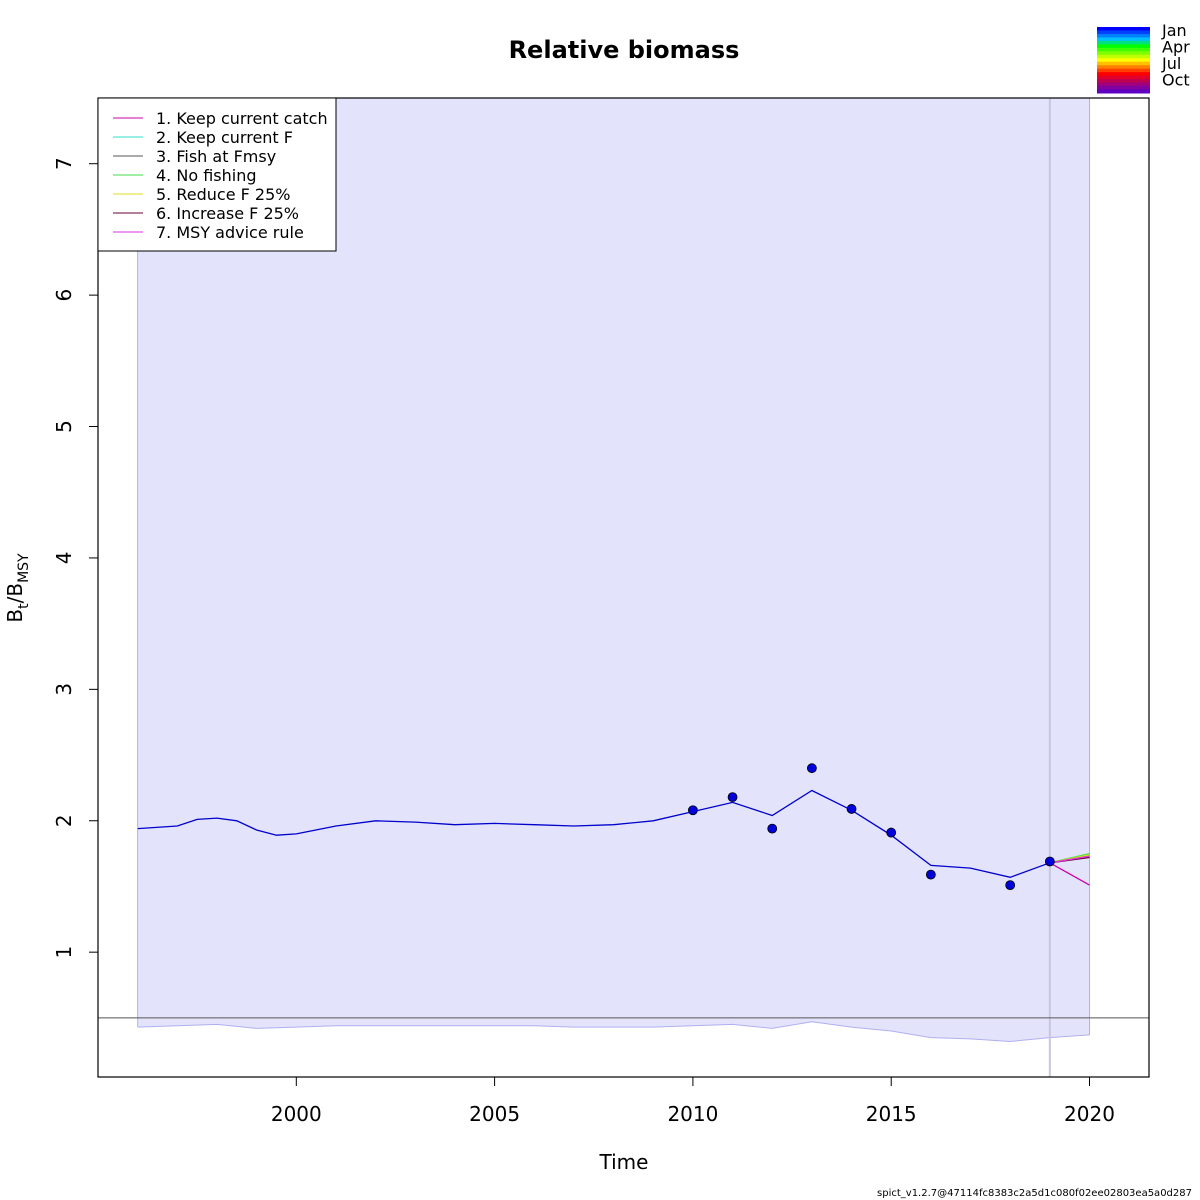 Image resolution: width=1200 pixels, height=1200 pixels. I want to click on x-tick-label: 2000, so click(296, 1114).